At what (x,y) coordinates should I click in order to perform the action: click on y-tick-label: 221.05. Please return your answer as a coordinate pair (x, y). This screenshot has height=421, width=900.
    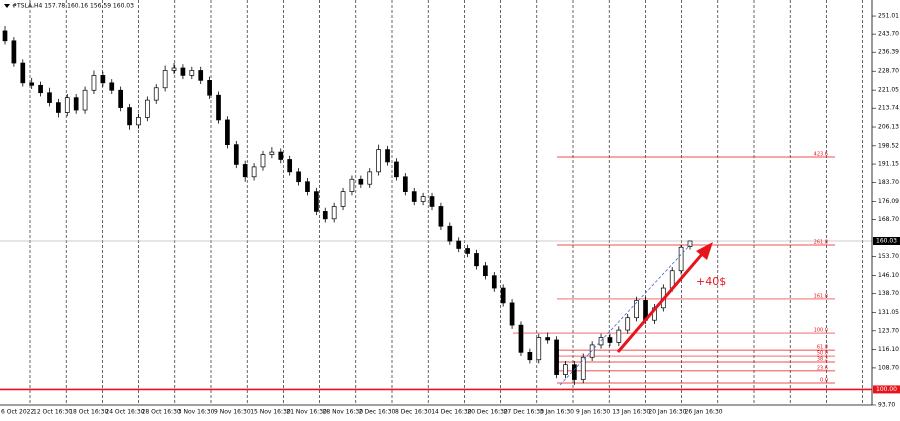
    Looking at the image, I should click on (888, 90).